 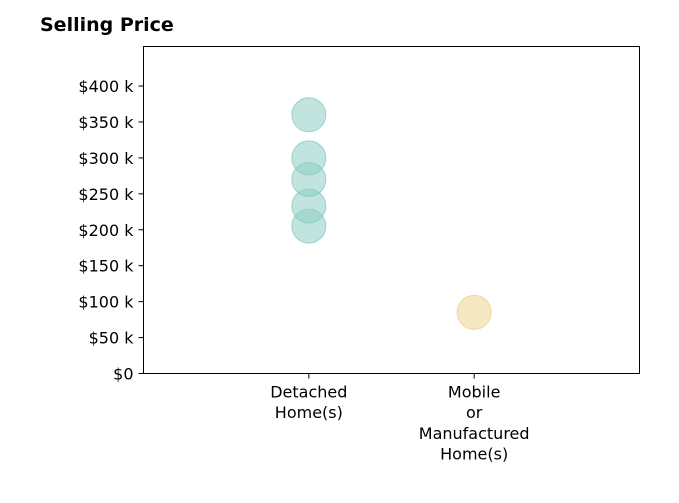 I want to click on x-tick-label-line: Mobile, so click(x=474, y=392).